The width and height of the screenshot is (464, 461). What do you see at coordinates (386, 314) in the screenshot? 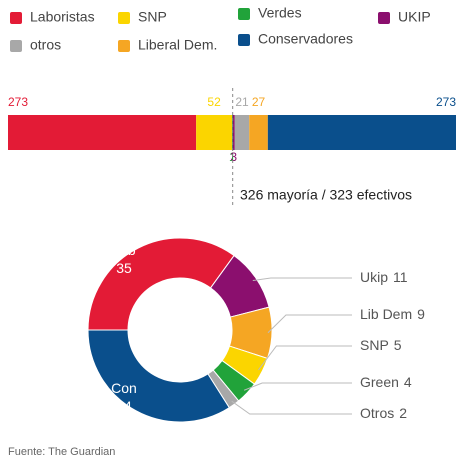
I see `slice-name: Lib Dem` at bounding box center [386, 314].